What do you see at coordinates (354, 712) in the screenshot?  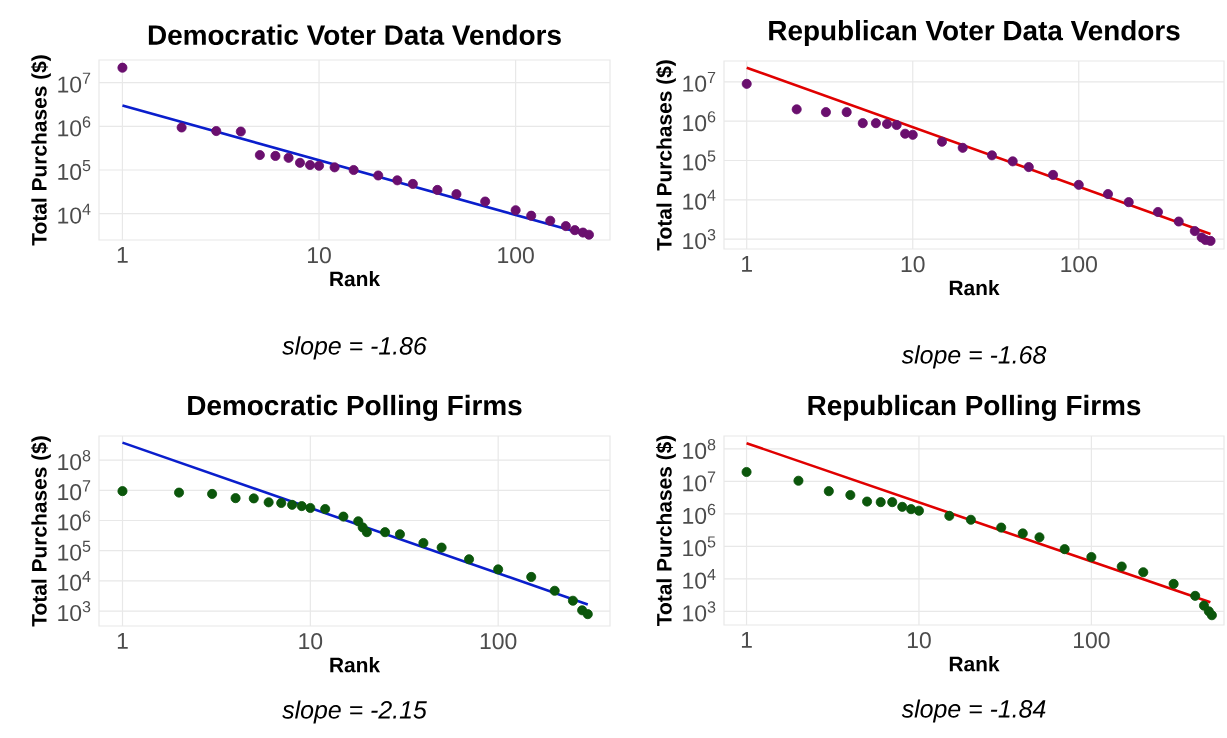 I see `text: slope = -2.15` at bounding box center [354, 712].